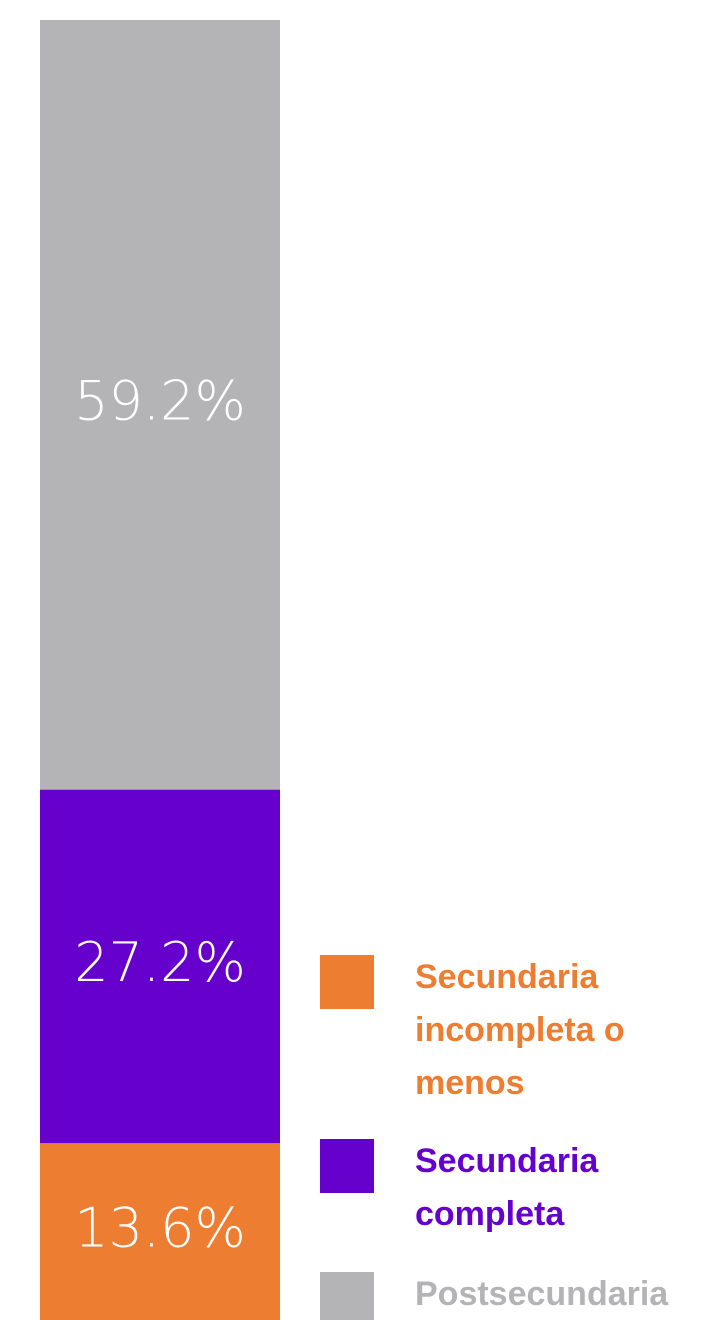 The width and height of the screenshot is (713, 1320). Describe the element at coordinates (160, 401) in the screenshot. I see `value-label: 59.2%` at that location.